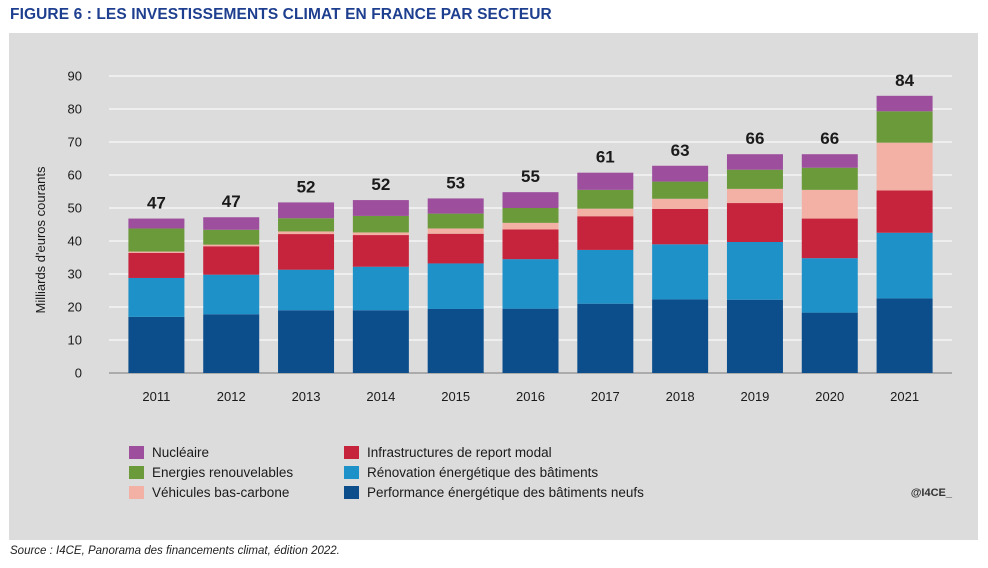 The width and height of the screenshot is (988, 568). Describe the element at coordinates (754, 162) in the screenshot. I see `bar-segment-2019-s5` at that location.